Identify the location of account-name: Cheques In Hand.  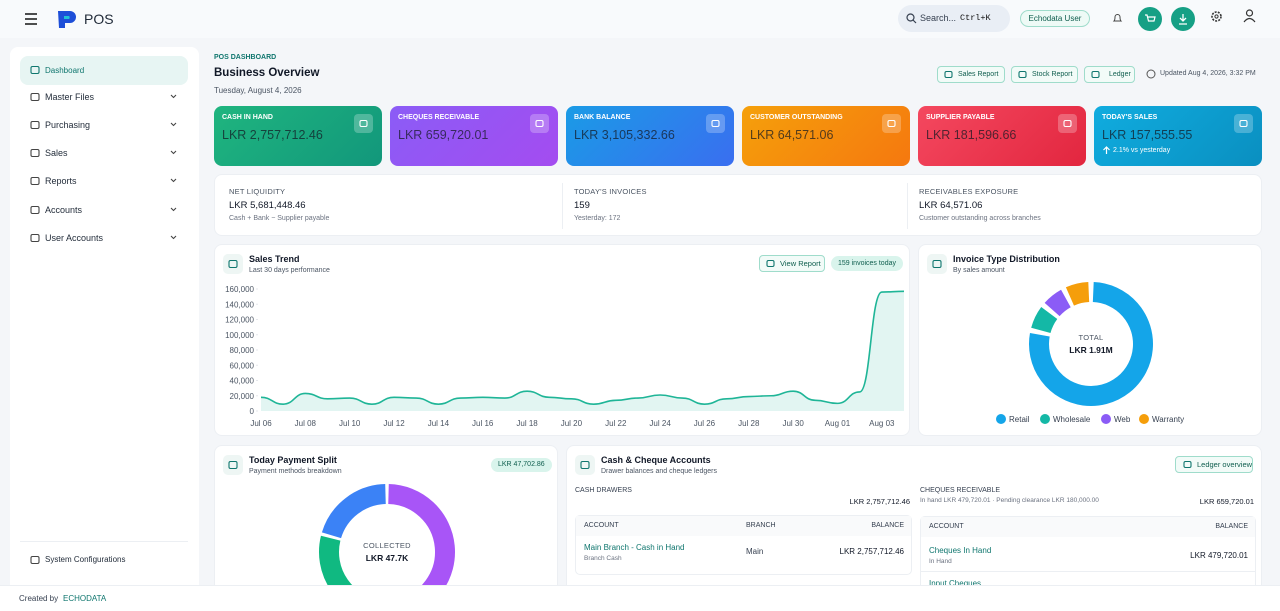
(960, 550).